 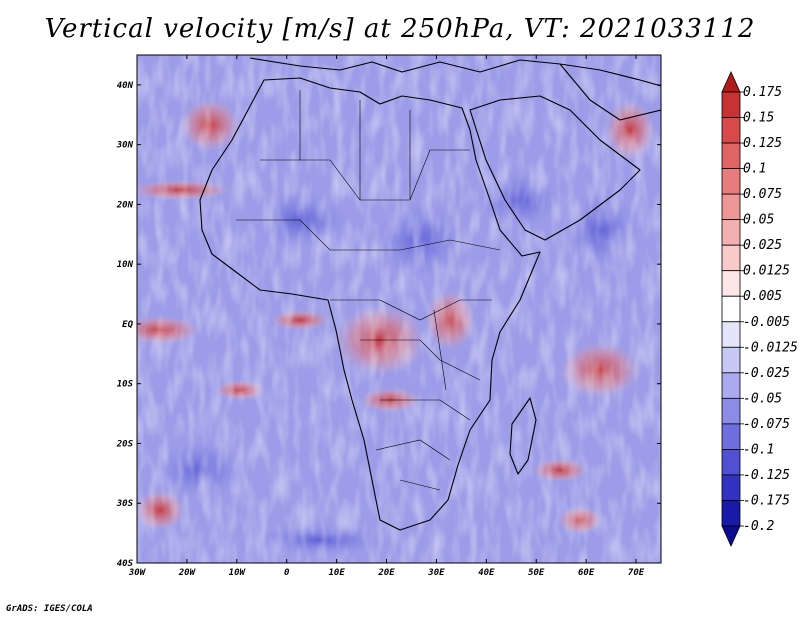 I want to click on lat-label: 30N, so click(x=125, y=146).